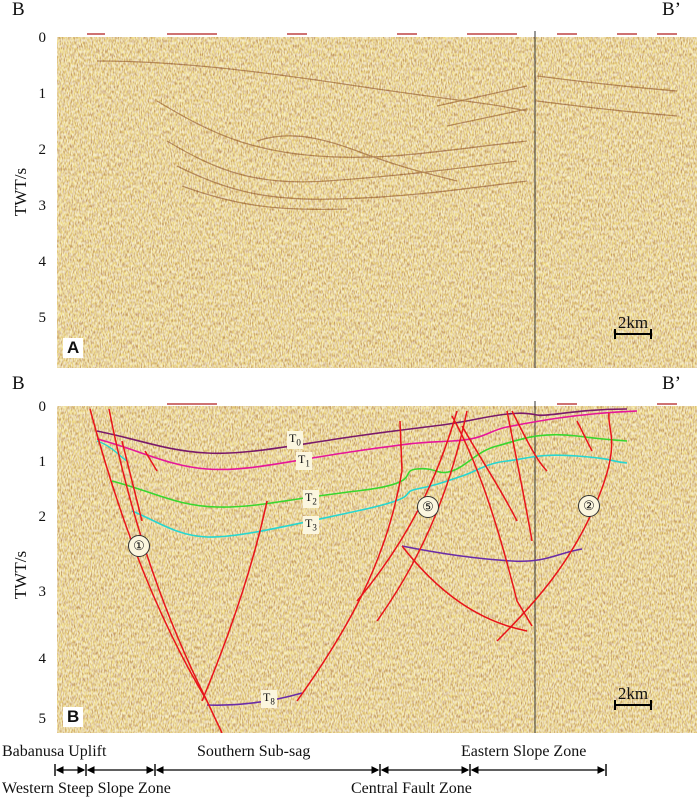 Image resolution: width=699 pixels, height=803 pixels. Describe the element at coordinates (42, 659) in the screenshot. I see `panel-b-y-tick: 4` at that location.